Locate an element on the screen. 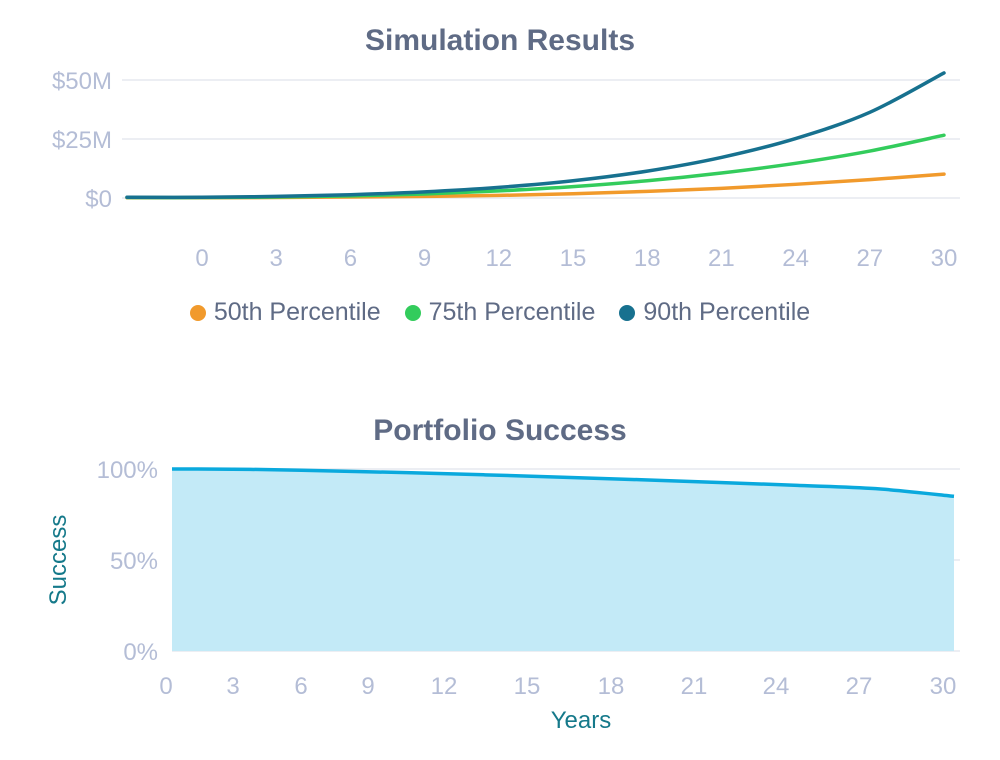  y-axis-title: Success is located at coordinates (58, 560).